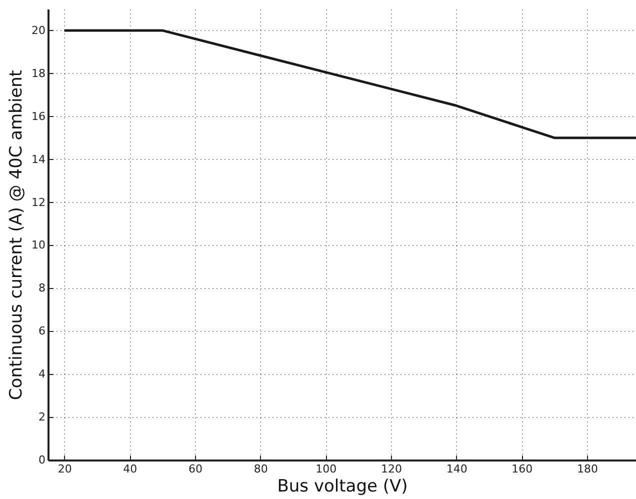 This screenshot has width=636, height=499. I want to click on x-tick-label: 60, so click(195, 469).